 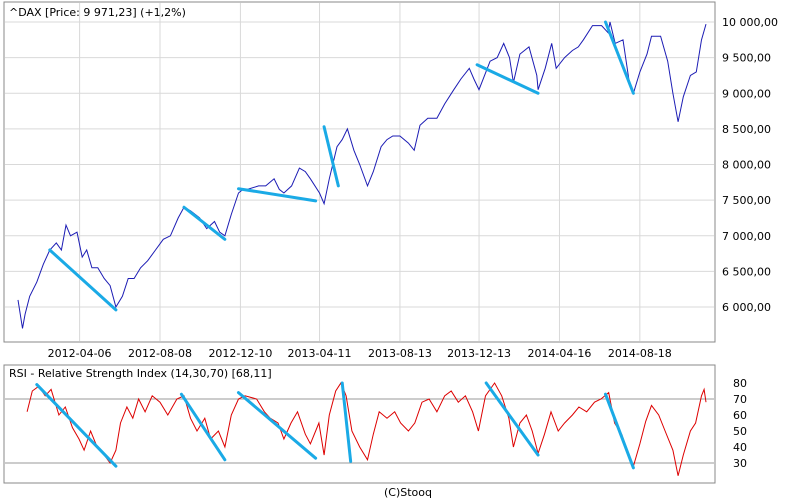 I want to click on date-x-tick-label: 2013-12-13, so click(x=479, y=353).